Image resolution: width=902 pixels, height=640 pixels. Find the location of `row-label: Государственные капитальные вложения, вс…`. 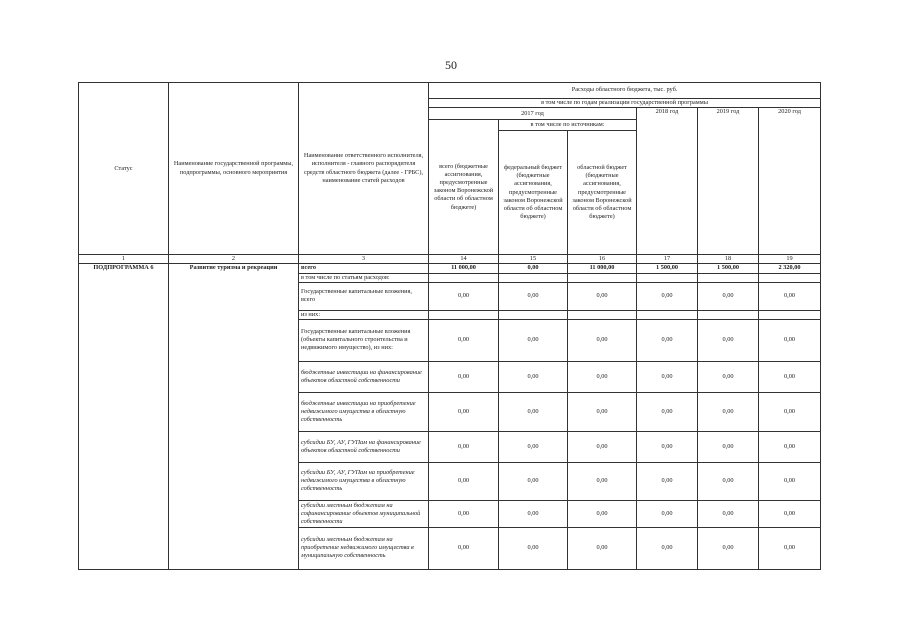

row-label: Государственные капитальные вложения, вс… is located at coordinates (363, 296).